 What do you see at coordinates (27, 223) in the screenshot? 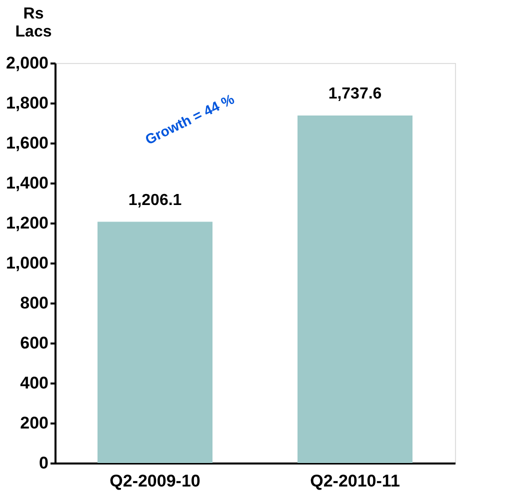
I see `y-tick-label: 1,200` at bounding box center [27, 223].